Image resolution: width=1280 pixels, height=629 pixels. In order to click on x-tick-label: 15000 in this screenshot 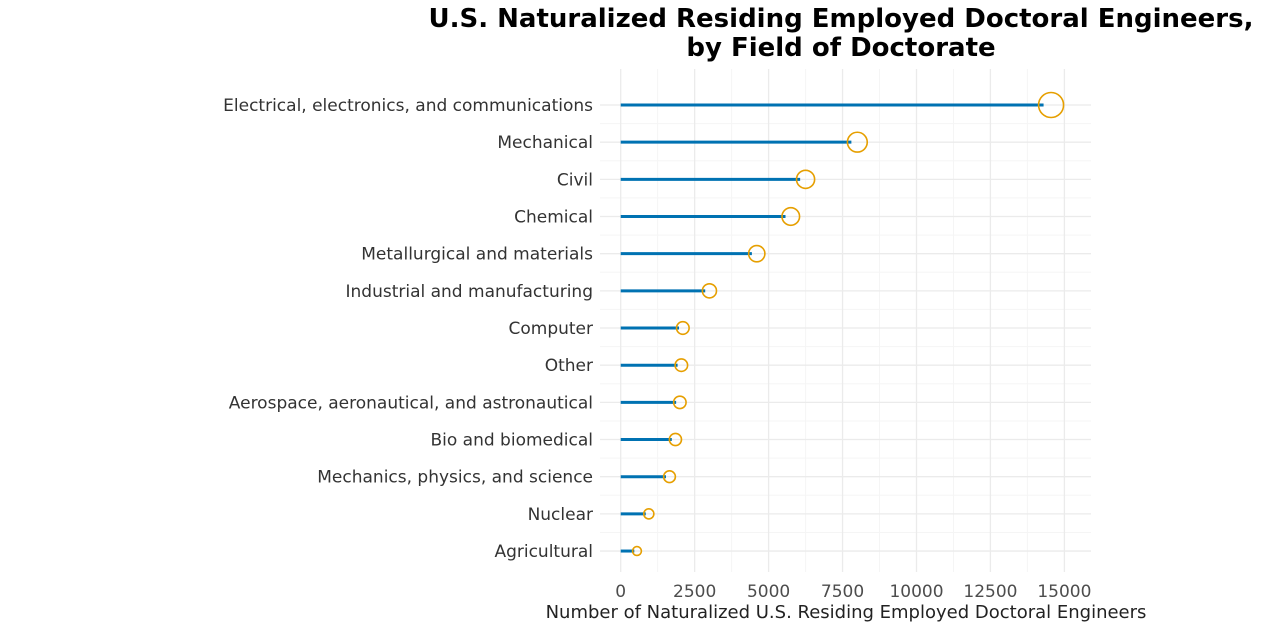, I will do `click(1064, 592)`.